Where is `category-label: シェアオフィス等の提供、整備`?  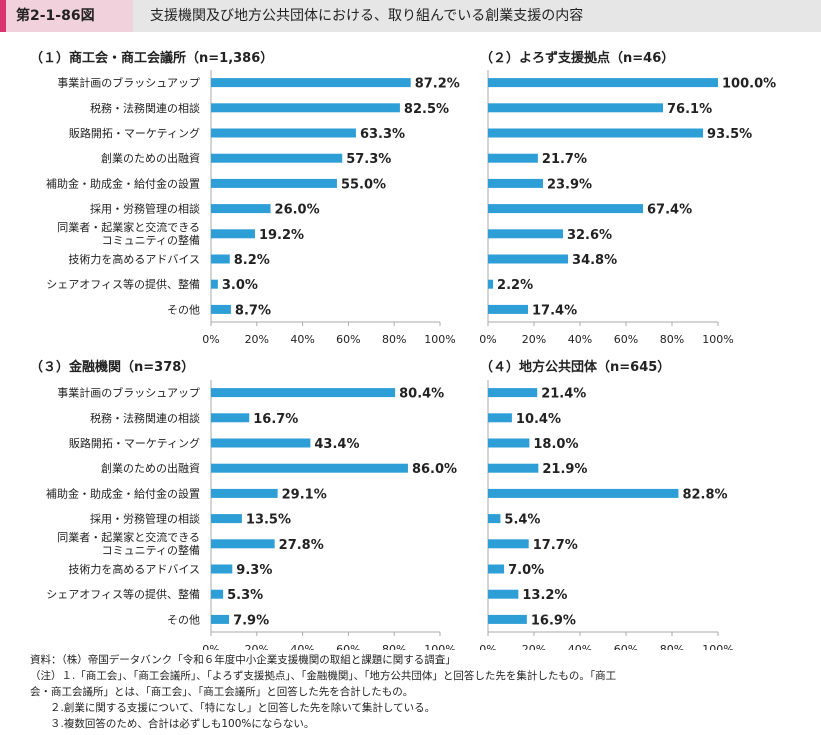 category-label: シェアオフィス等の提供、整備 is located at coordinates (123, 284).